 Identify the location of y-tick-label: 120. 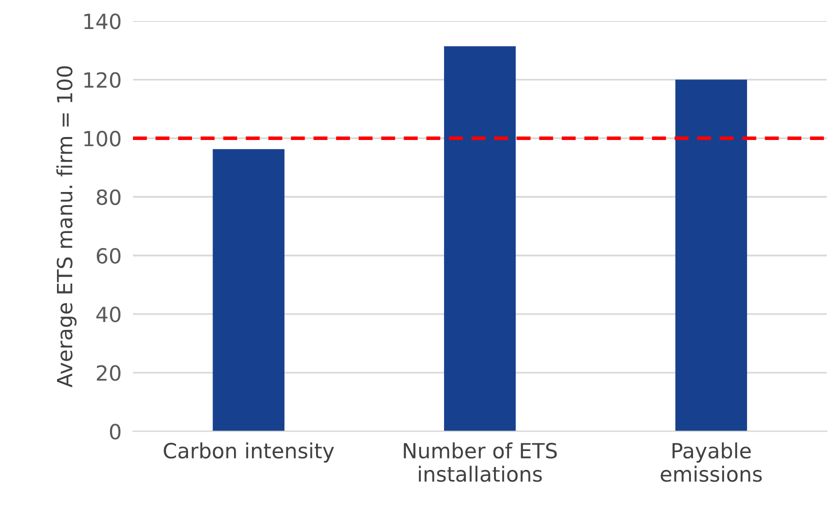
(102, 80).